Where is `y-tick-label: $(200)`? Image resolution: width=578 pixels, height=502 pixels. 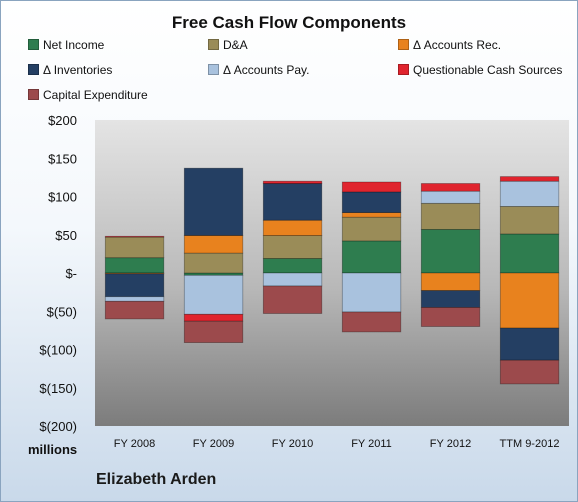 y-tick-label: $(200) is located at coordinates (58, 426).